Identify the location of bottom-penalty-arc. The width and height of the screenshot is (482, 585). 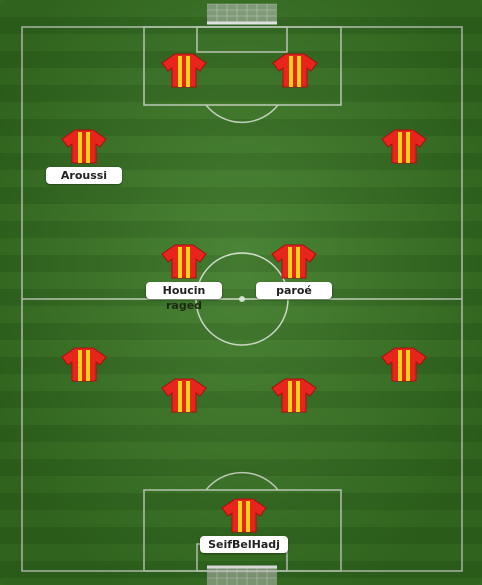
(242, 481).